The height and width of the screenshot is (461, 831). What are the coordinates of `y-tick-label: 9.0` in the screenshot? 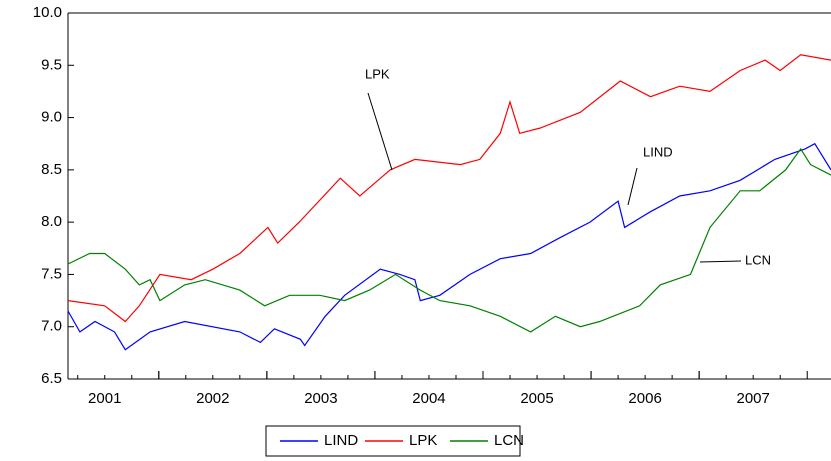 It's located at (51, 117).